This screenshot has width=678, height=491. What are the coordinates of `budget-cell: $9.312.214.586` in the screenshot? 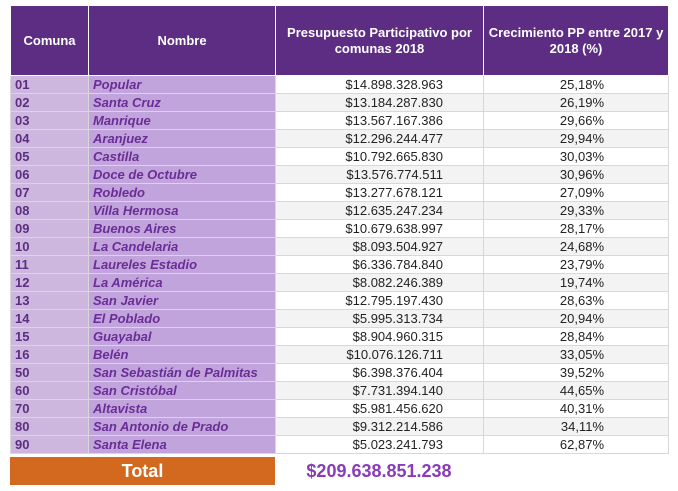 It's located at (379, 426).